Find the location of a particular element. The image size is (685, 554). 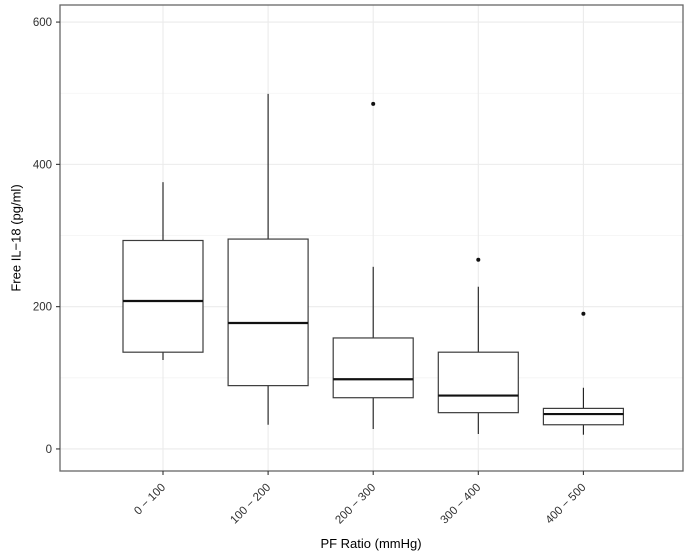

y-tick-label: 400 is located at coordinates (42, 165).